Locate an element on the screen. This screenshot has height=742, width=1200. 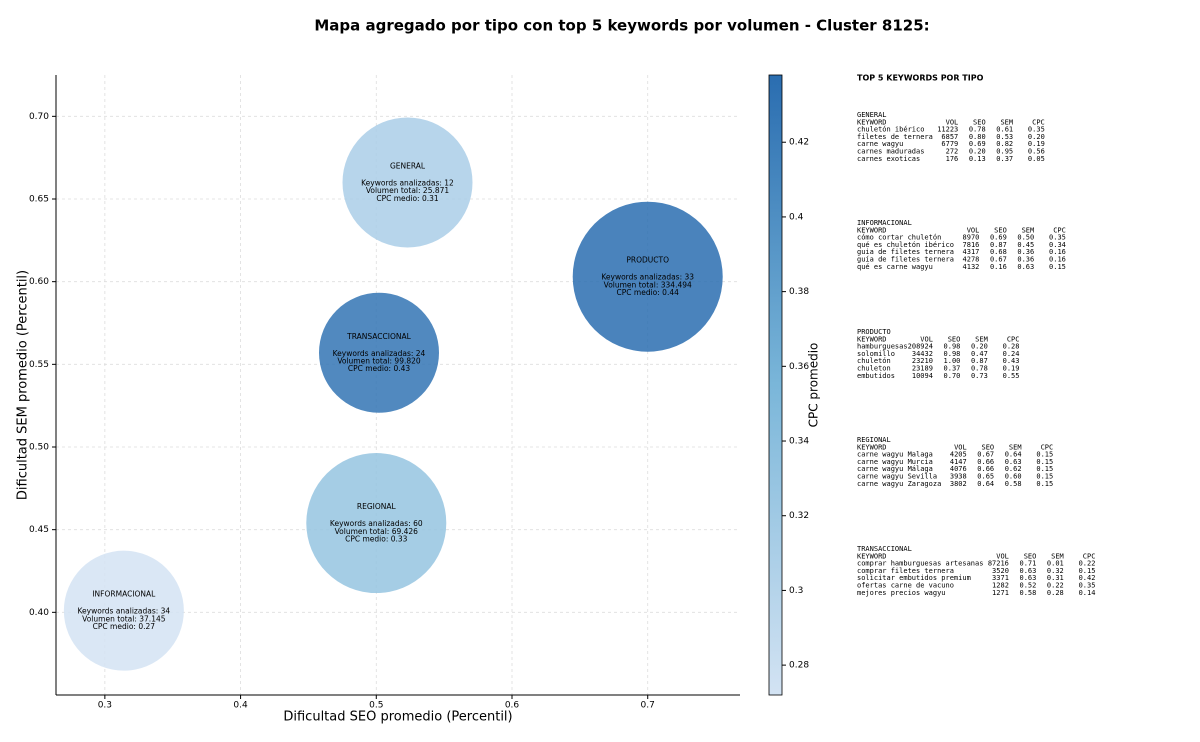
table-cell: 11223 is located at coordinates (947, 130).